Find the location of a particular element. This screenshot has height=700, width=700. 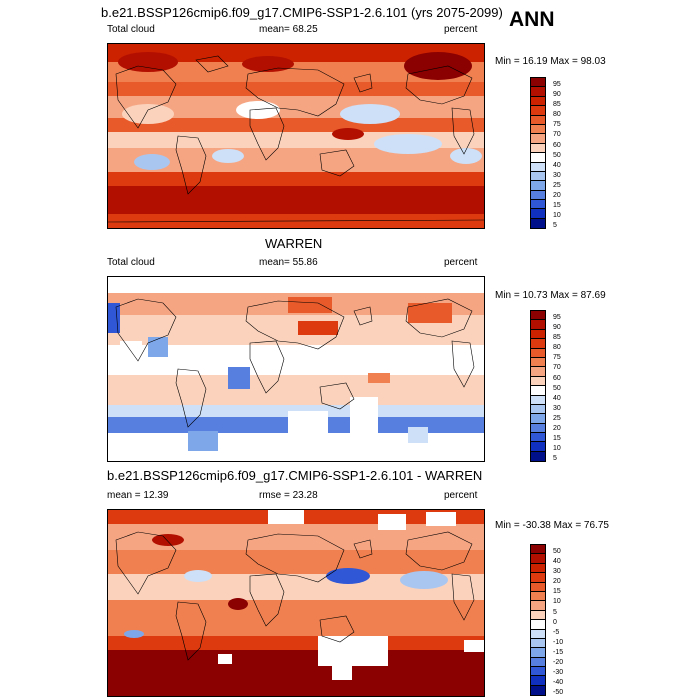

panel3-mean-label: mean = 12.39 is located at coordinates (138, 495).